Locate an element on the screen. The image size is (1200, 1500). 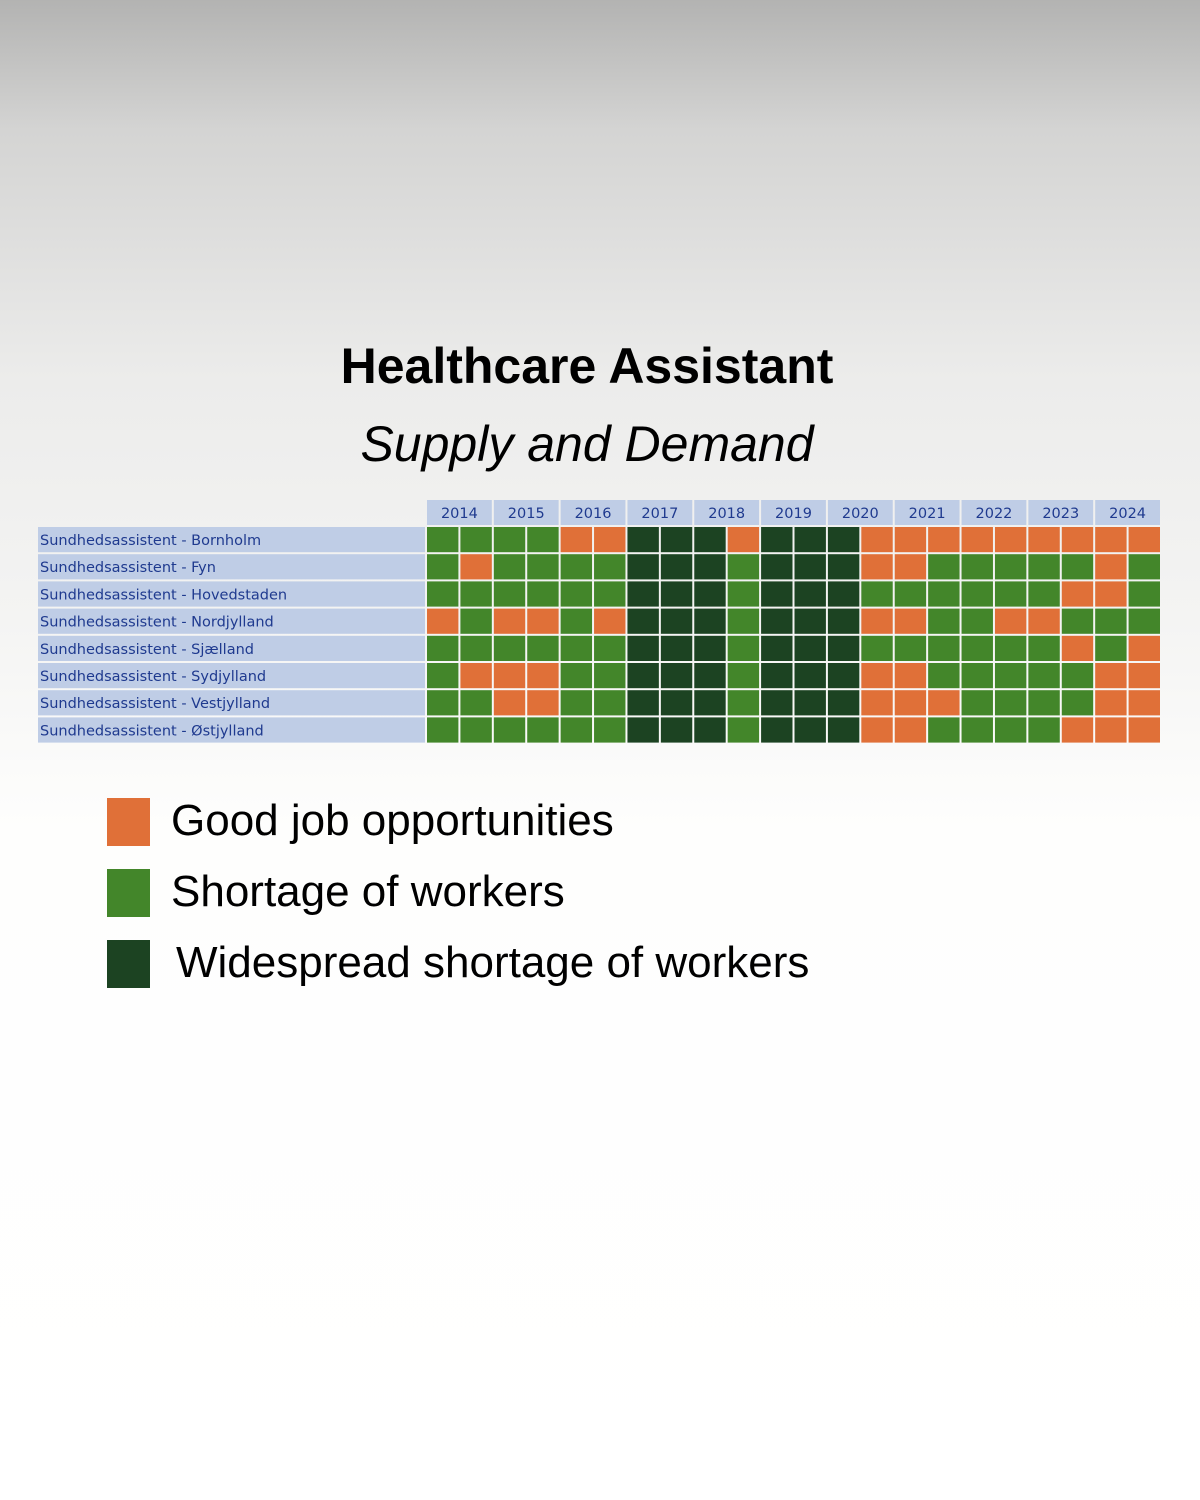
row-label: Sundhedsassistent - Sjælland is located at coordinates (147, 650).